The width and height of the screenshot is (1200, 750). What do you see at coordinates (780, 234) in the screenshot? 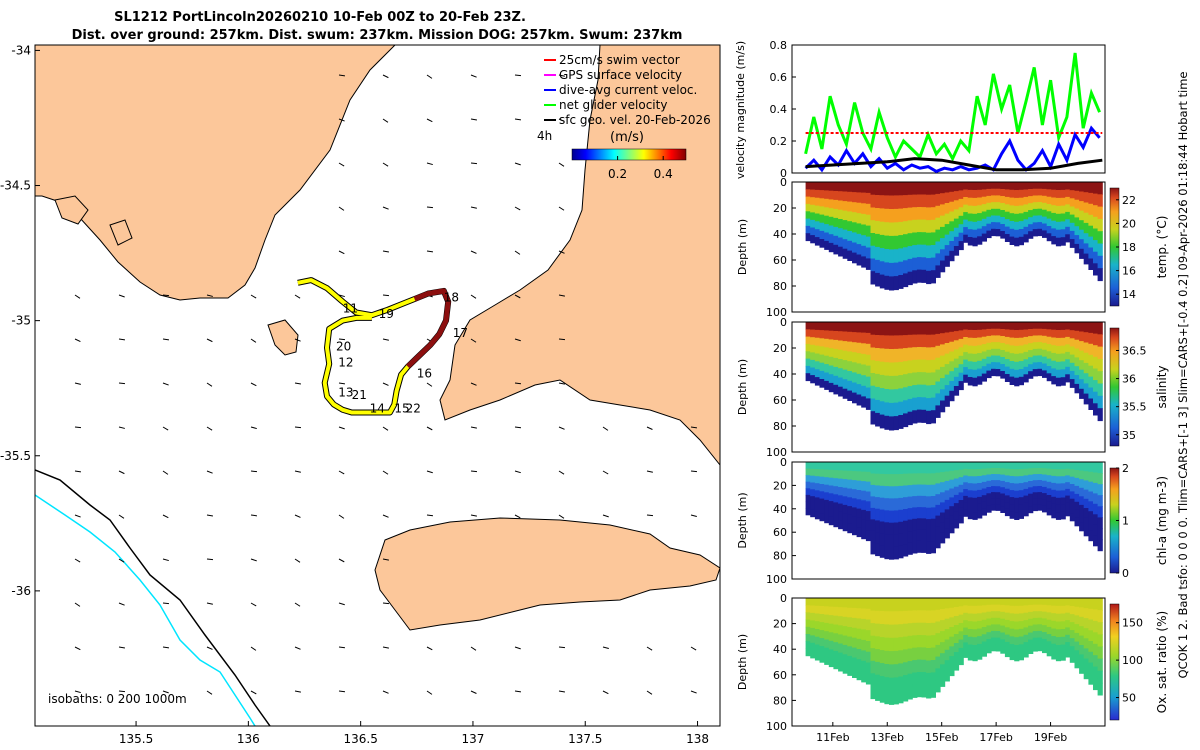
I see `section-y-tick-label: 40` at bounding box center [780, 234].